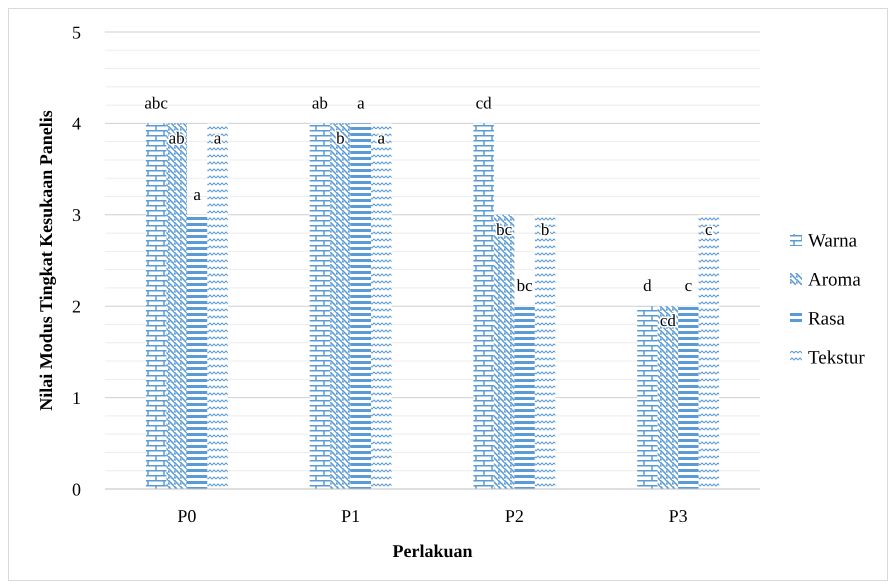 This screenshot has width=893, height=586. What do you see at coordinates (76, 398) in the screenshot?
I see `y-tick-label: 1` at bounding box center [76, 398].